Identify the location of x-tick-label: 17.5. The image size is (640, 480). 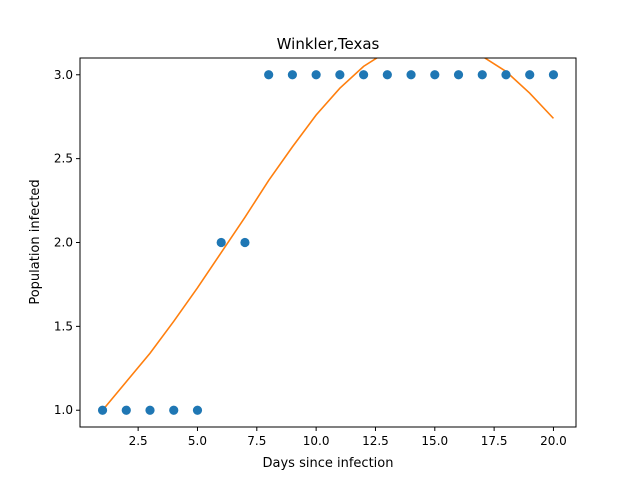
(494, 441).